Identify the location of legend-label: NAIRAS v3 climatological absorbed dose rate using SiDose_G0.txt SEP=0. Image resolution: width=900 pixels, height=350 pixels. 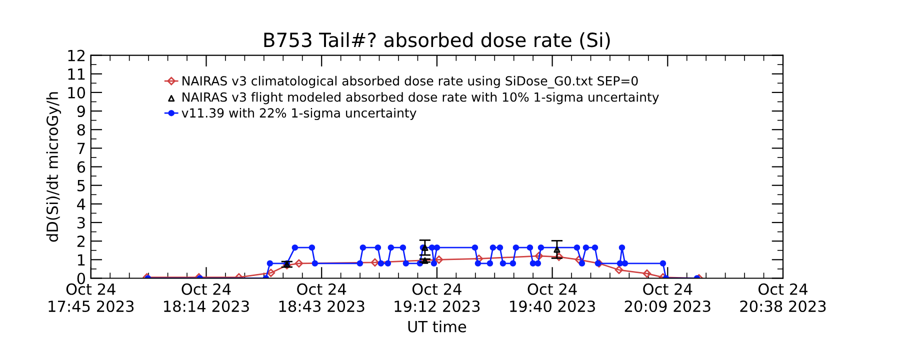
(410, 82).